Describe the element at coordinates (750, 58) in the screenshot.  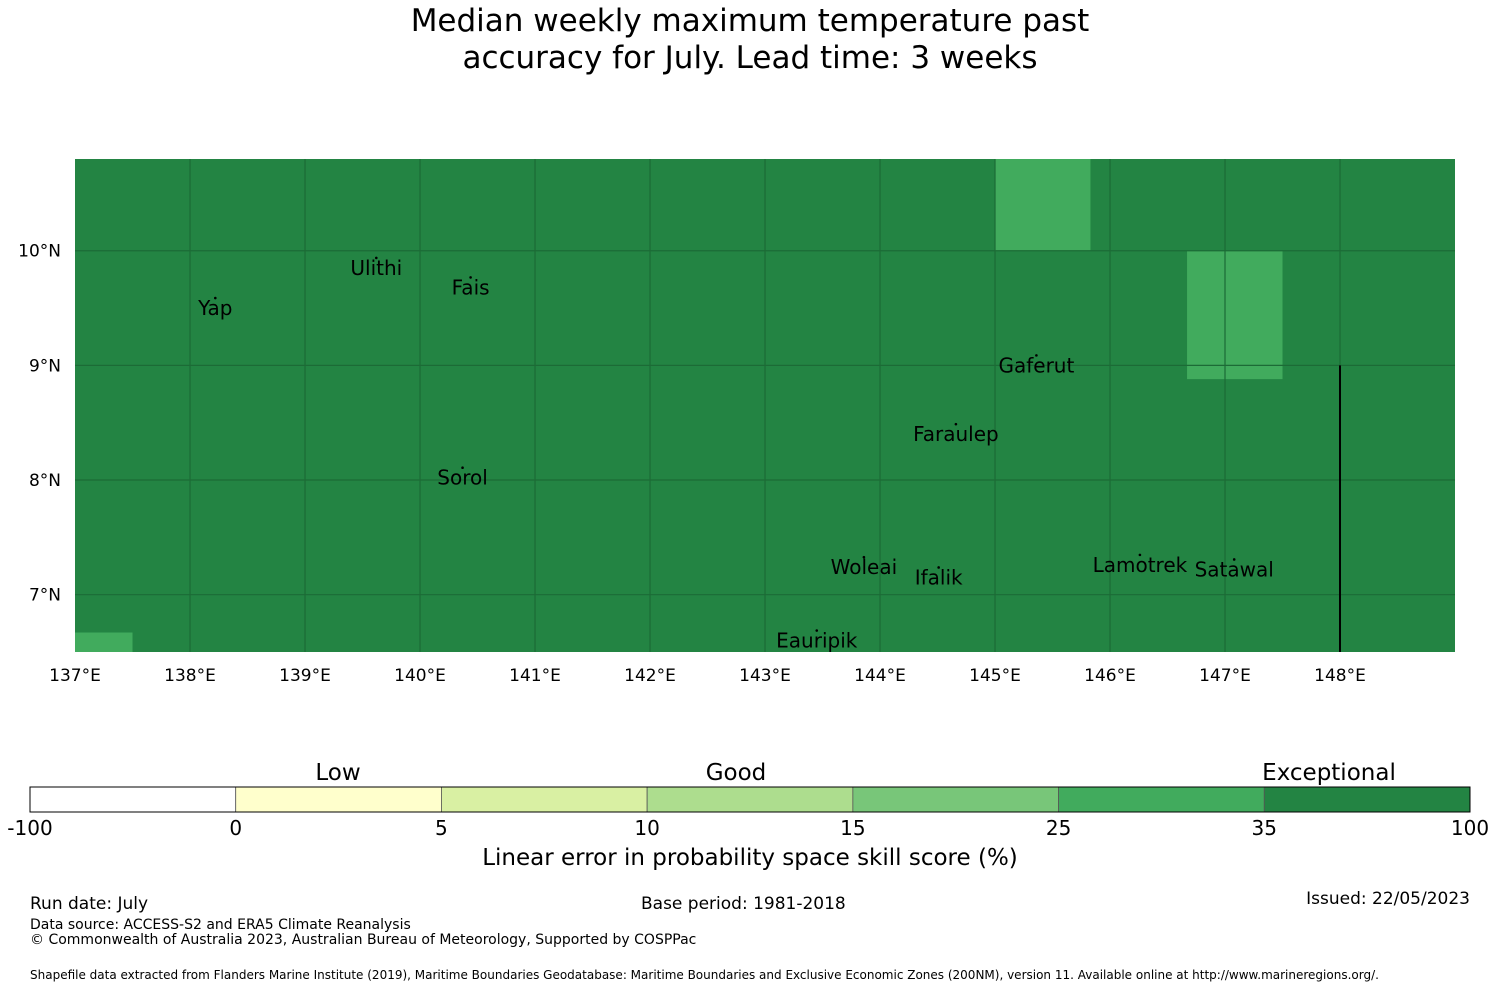
I see `chart-title-line-2: accuracy for July. Lead time: 3 weeks` at that location.